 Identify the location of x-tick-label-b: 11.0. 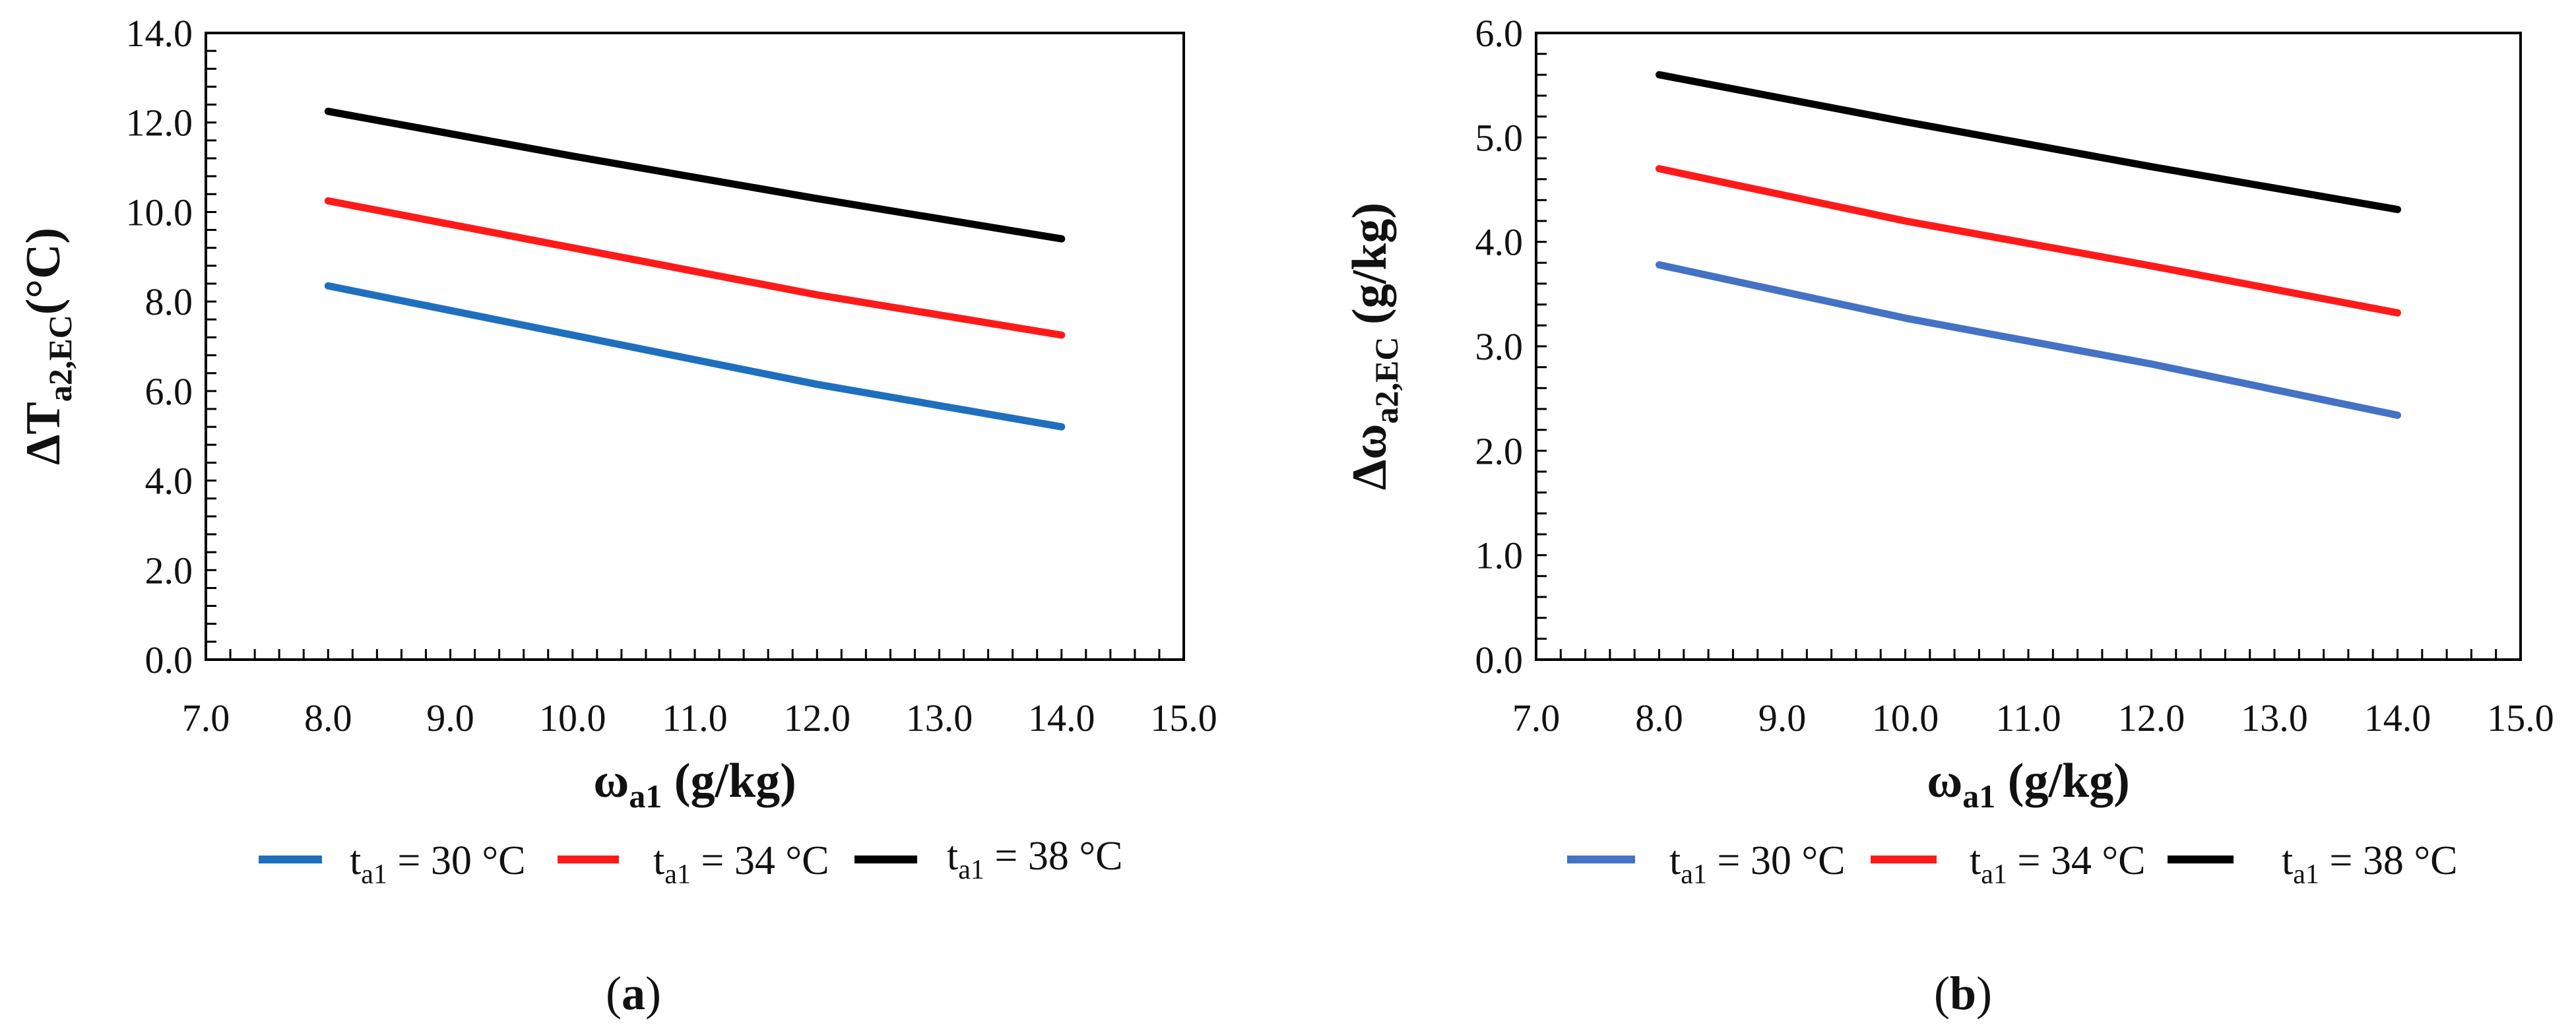
(2028, 718).